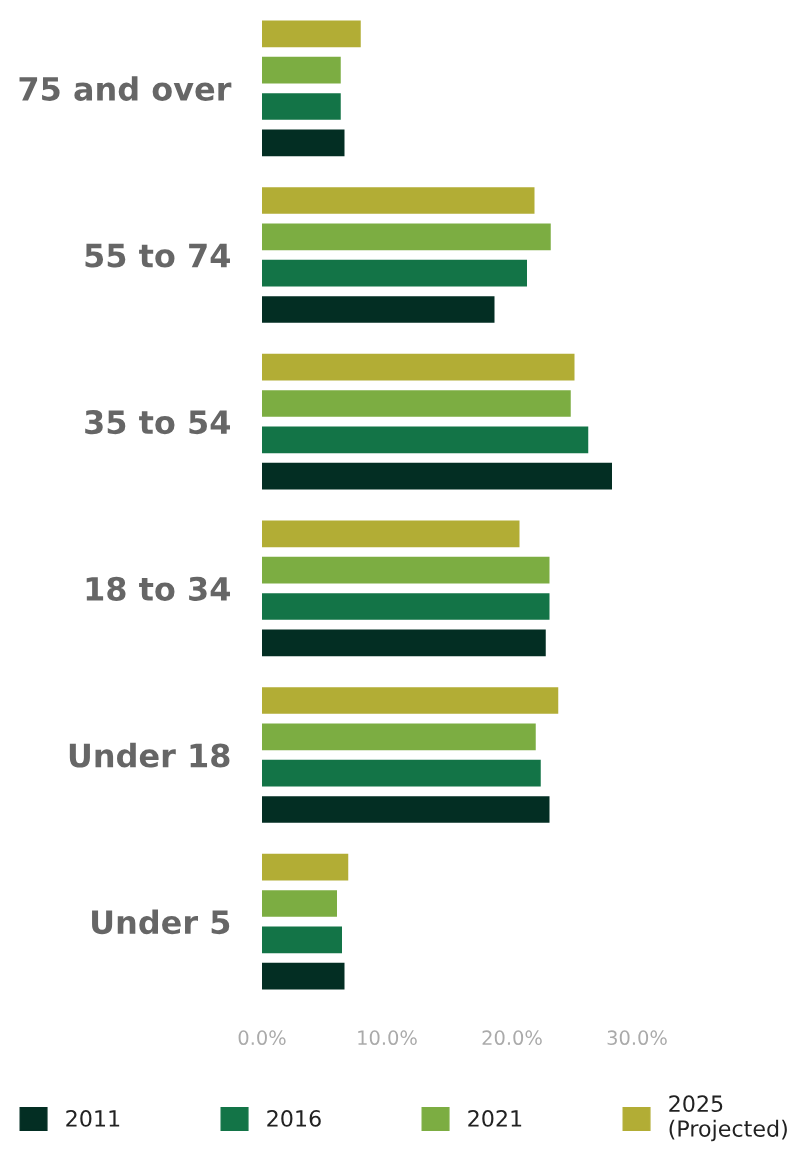 The image size is (809, 1162). What do you see at coordinates (495, 1118) in the screenshot?
I see `legend-label: 2021` at bounding box center [495, 1118].